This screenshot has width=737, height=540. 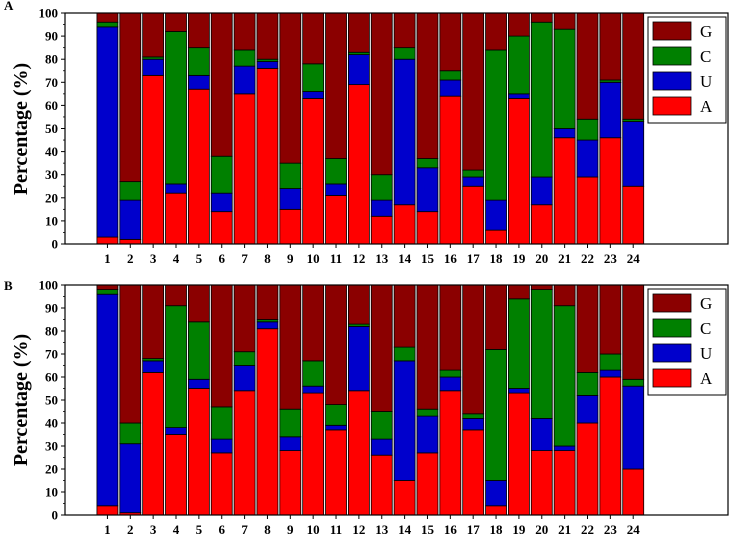 What do you see at coordinates (519, 529) in the screenshot?
I see `x-tick-label: 19` at bounding box center [519, 529].